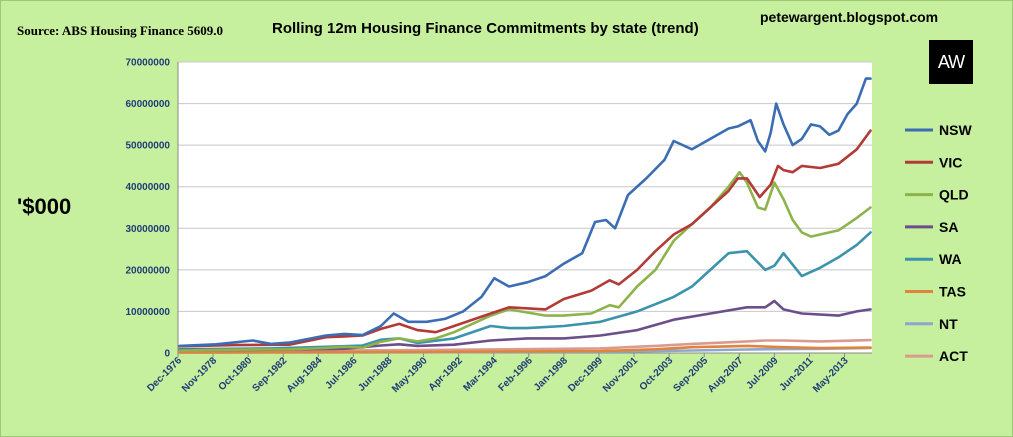 The width and height of the screenshot is (1013, 437). I want to click on legend-label-vic: VIC, so click(950, 162).